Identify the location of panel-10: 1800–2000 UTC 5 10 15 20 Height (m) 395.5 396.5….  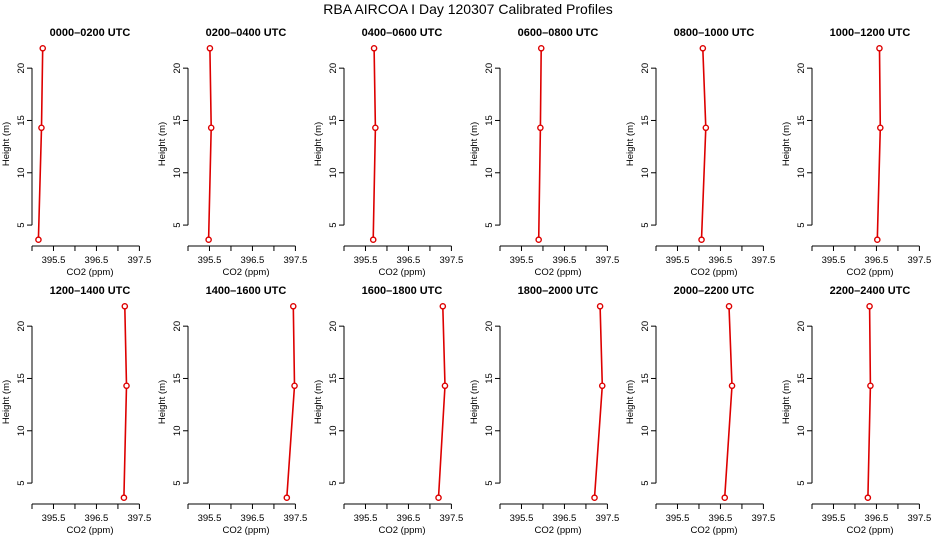
(544, 410).